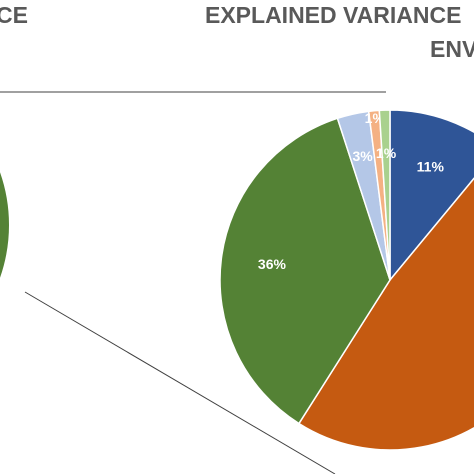 The height and width of the screenshot is (474, 474). I want to click on left-heading: CE, so click(14, 15).